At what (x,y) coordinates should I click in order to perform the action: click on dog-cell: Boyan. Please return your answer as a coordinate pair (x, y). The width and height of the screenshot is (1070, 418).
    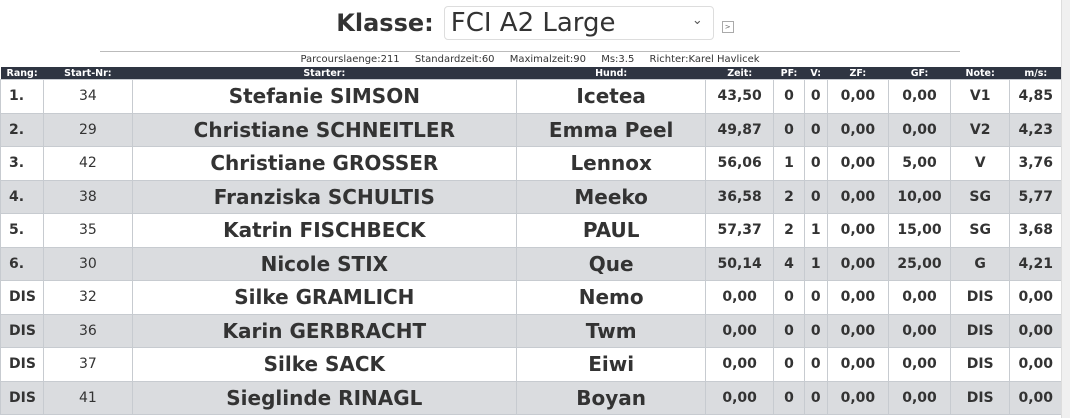
    Looking at the image, I should click on (611, 397).